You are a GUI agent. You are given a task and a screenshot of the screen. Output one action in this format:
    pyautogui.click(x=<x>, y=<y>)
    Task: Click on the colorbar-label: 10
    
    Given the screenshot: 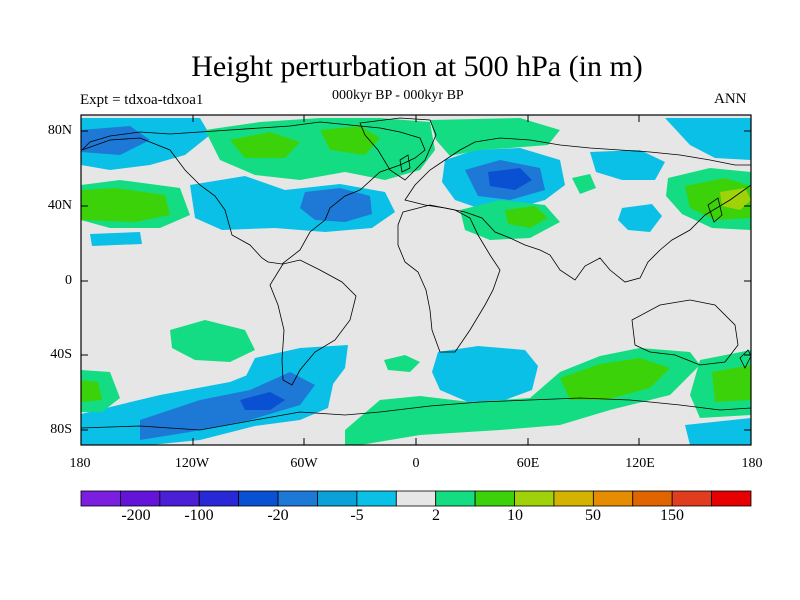 What is the action you would take?
    pyautogui.click(x=515, y=515)
    